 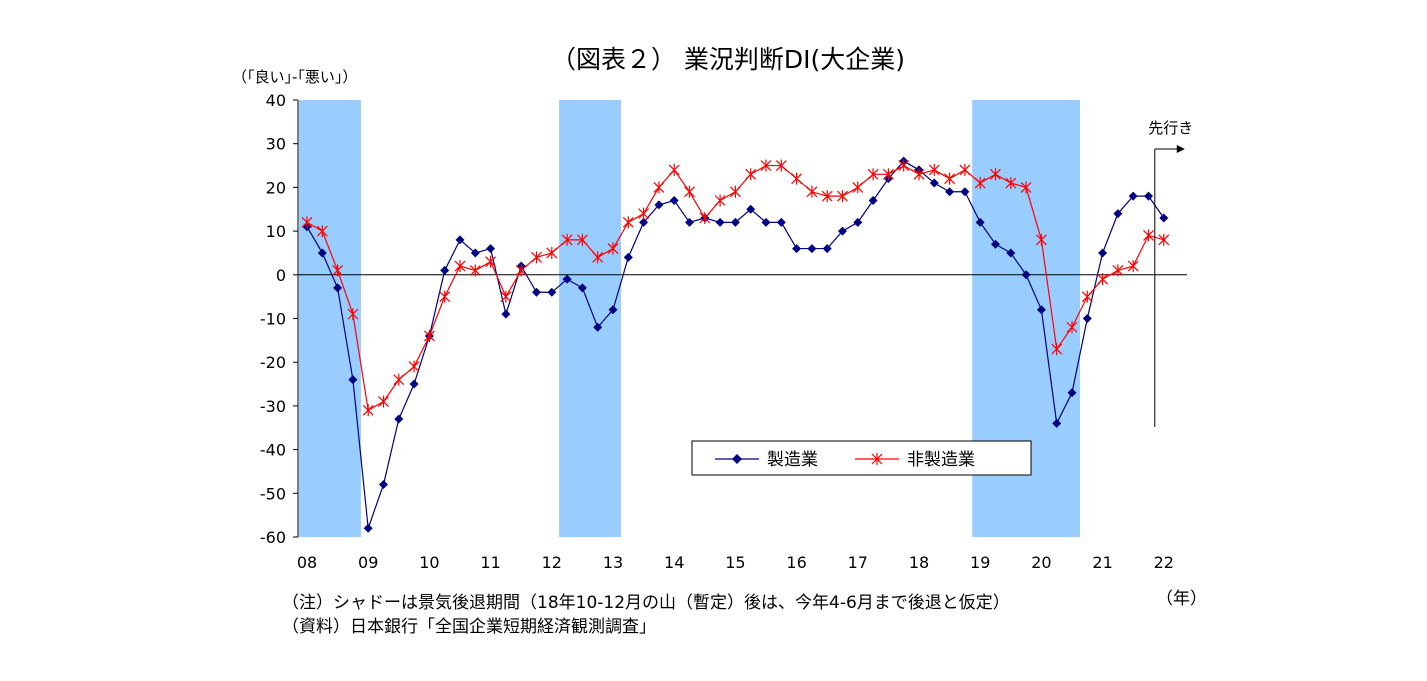 What do you see at coordinates (469, 627) in the screenshot?
I see `footnote-source: （資料）日本銀行「全国企業短期経済観測調査」` at bounding box center [469, 627].